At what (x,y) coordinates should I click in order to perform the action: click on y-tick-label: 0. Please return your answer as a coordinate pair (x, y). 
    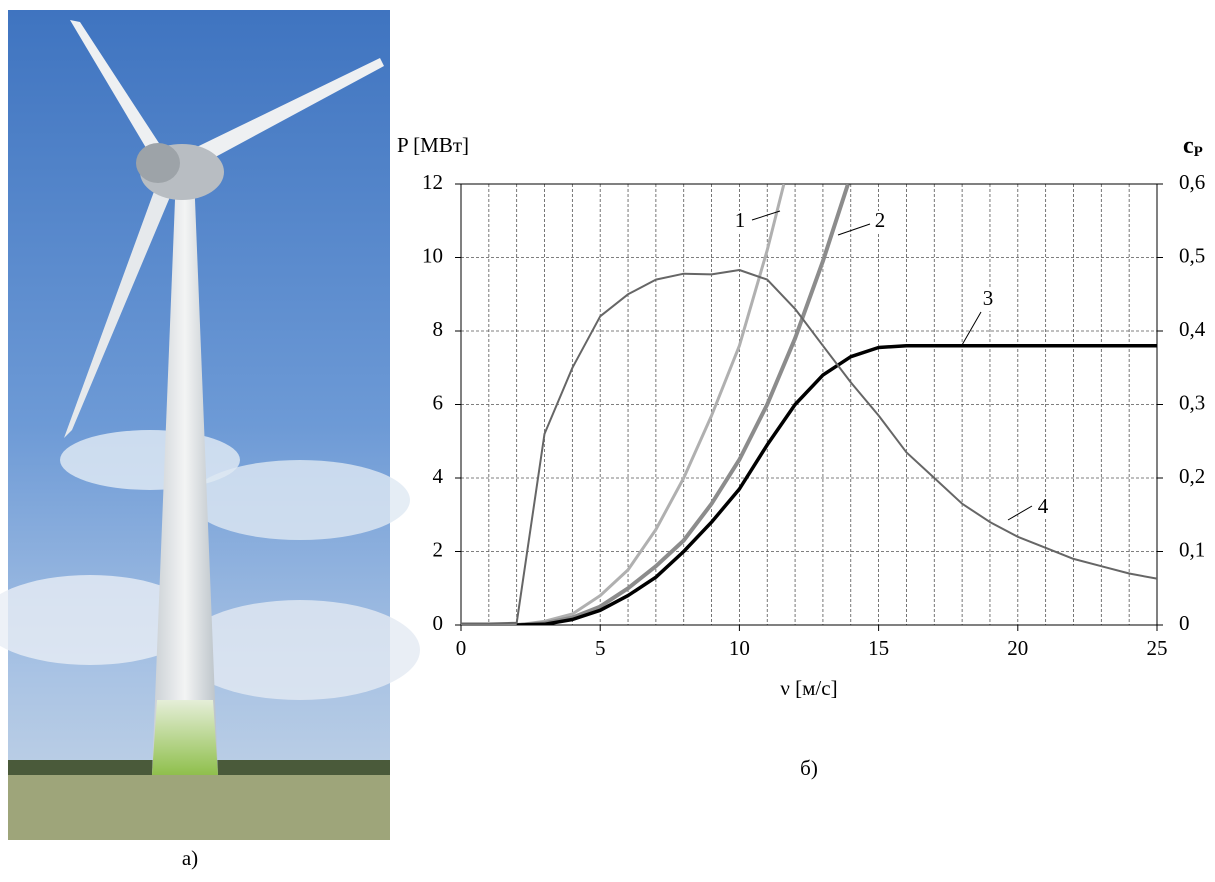
    Looking at the image, I should click on (438, 623).